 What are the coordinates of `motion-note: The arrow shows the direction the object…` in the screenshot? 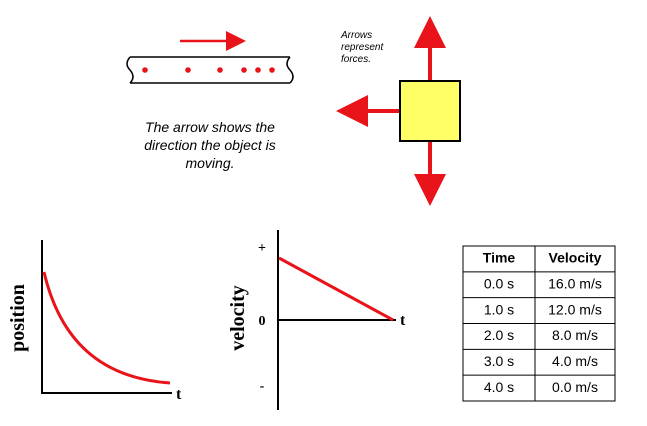 It's located at (210, 145).